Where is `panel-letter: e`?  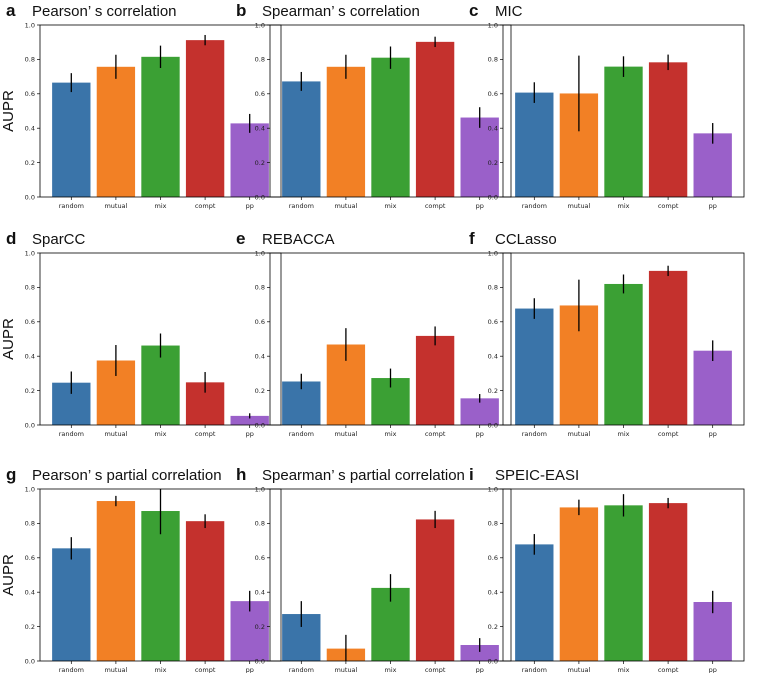 panel-letter: e is located at coordinates (240, 238).